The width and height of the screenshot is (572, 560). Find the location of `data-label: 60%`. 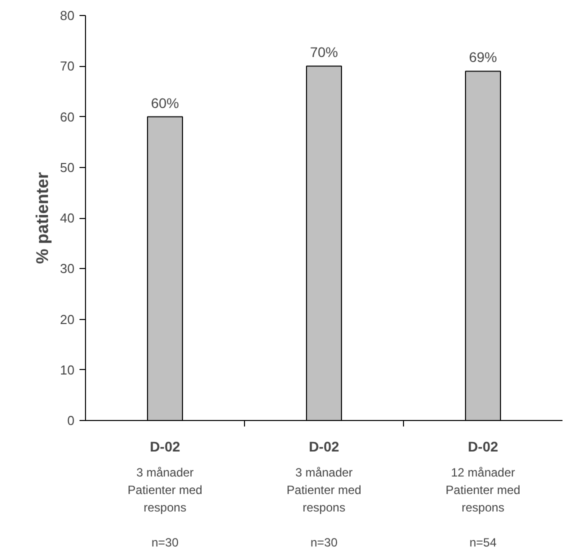

data-label: 60% is located at coordinates (165, 102).